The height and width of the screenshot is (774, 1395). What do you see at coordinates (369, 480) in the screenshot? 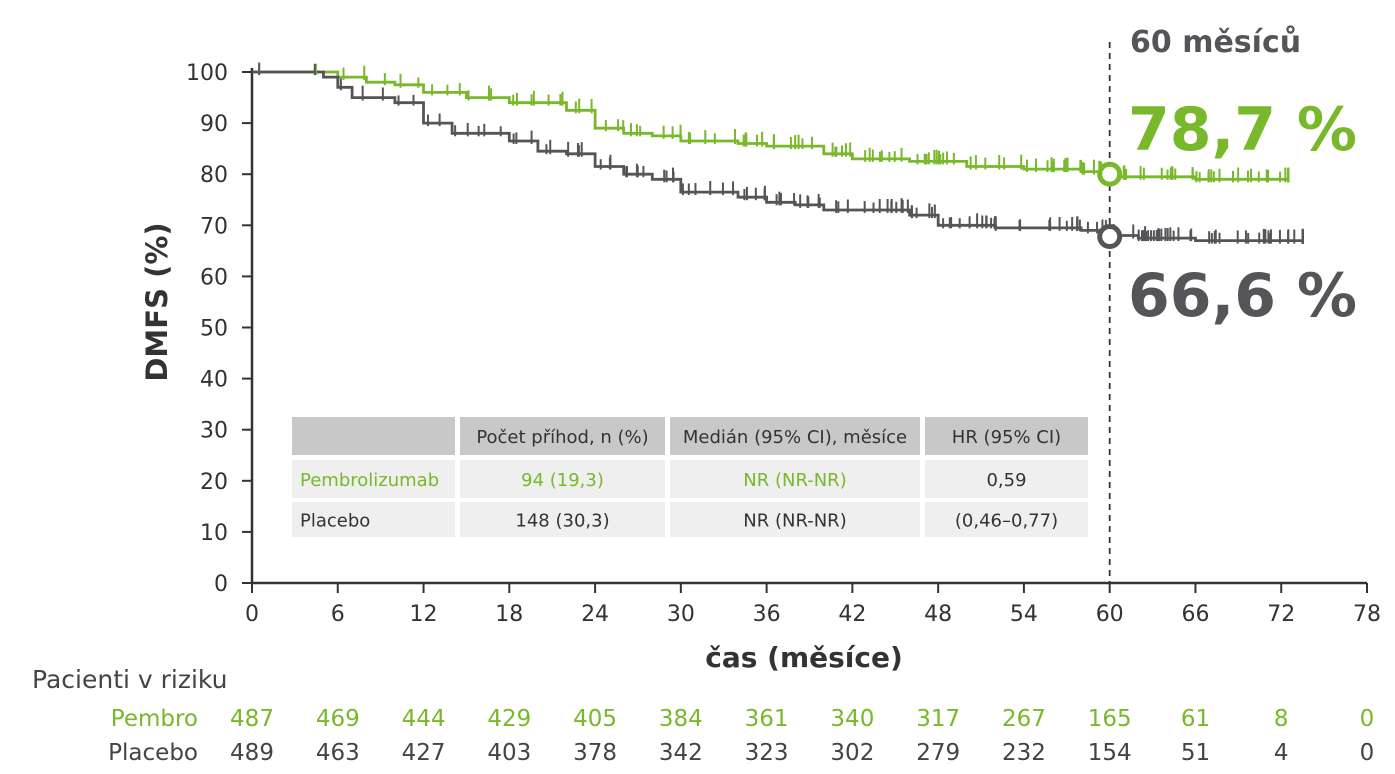
I see `table-cell-text: Pembrolizumab` at bounding box center [369, 480].